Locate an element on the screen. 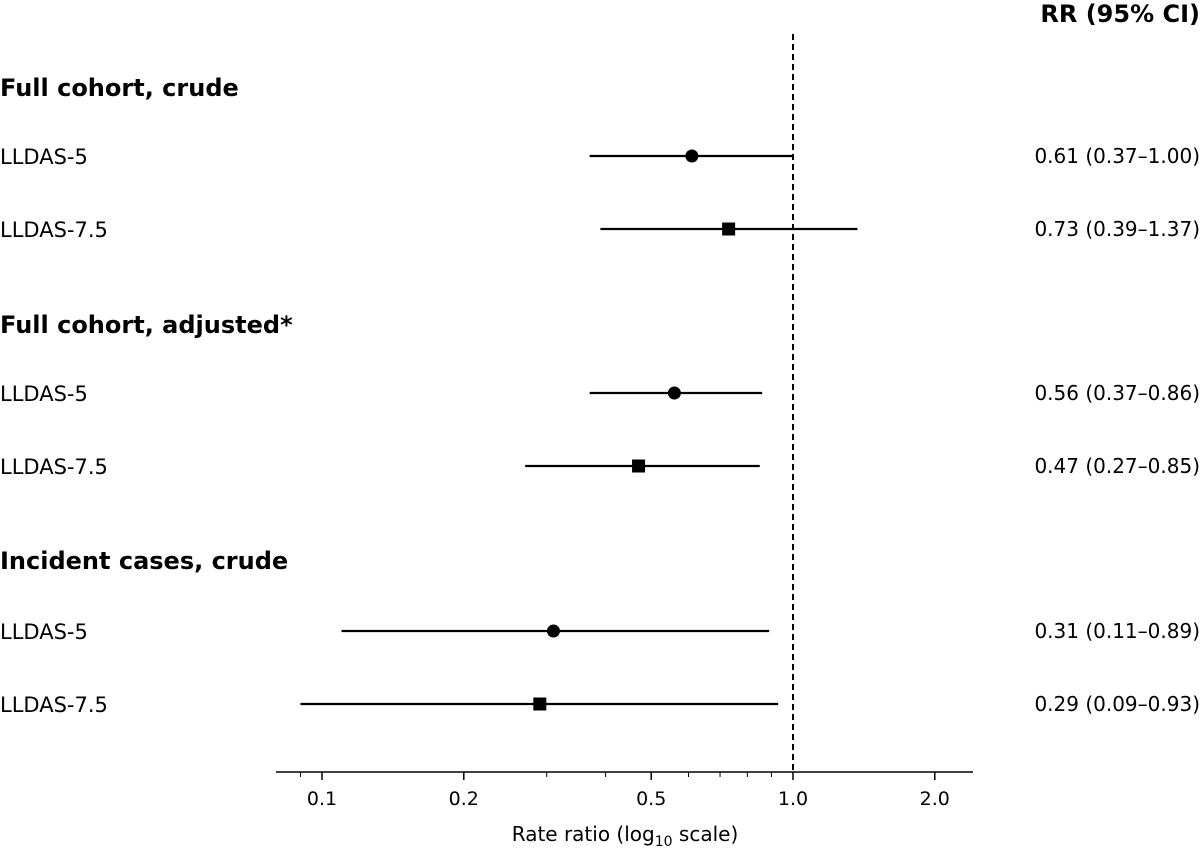 Image resolution: width=1200 pixels, height=849 pixels. rr-value: 0.56 (0.37–0.86) is located at coordinates (1117, 393).